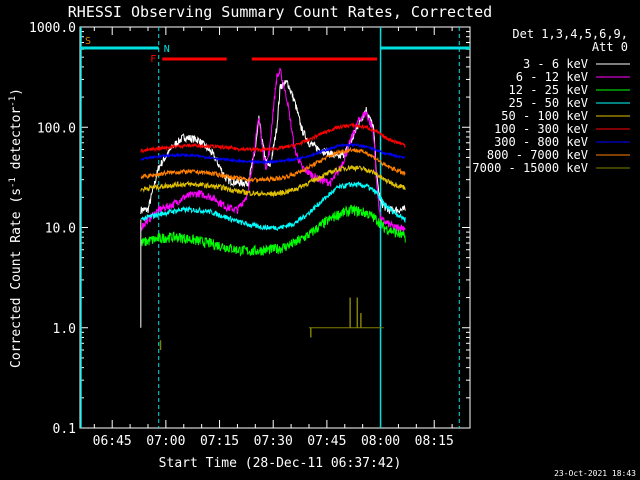 The width and height of the screenshot is (640, 480). Describe the element at coordinates (13, 182) in the screenshot. I see `y-axis-label-exp1: -1` at that location.